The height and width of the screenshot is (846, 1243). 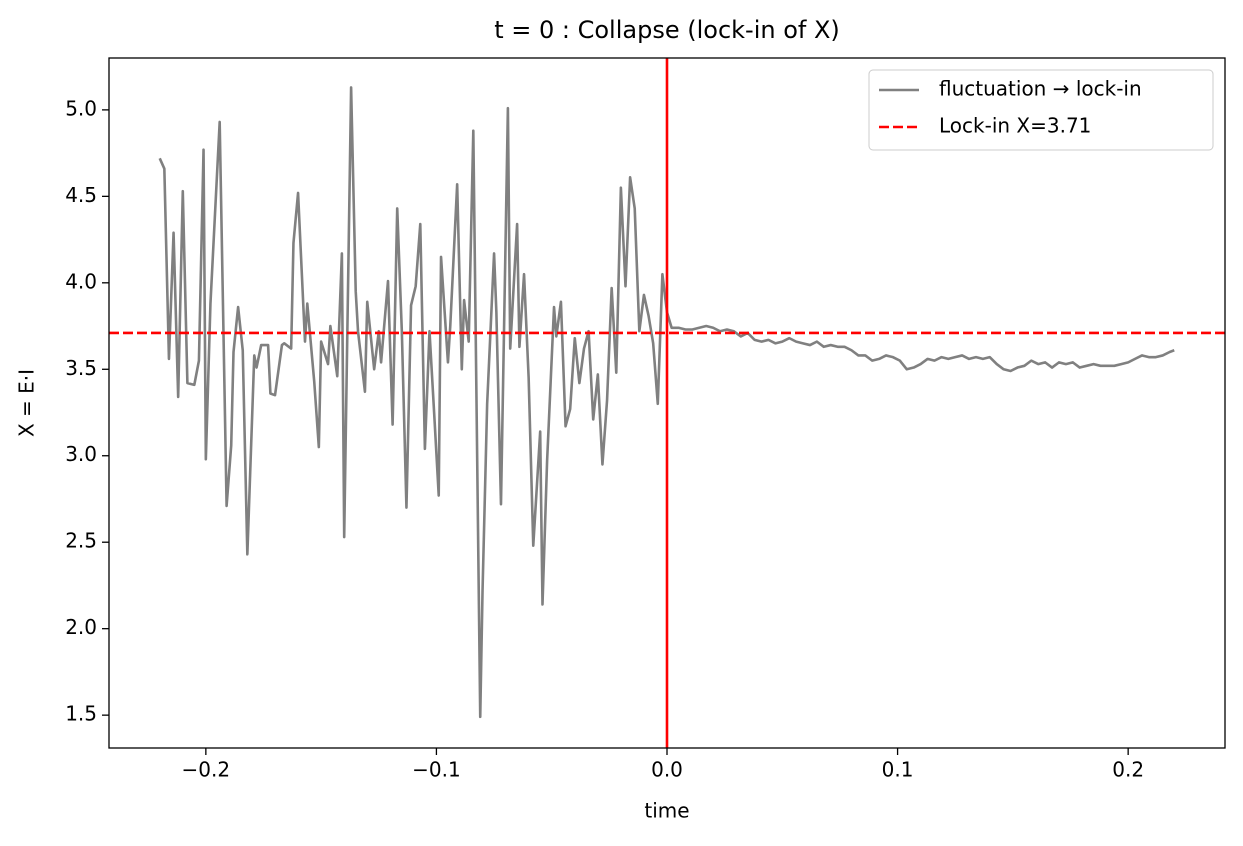 What do you see at coordinates (1128, 770) in the screenshot?
I see `x-tick-label: 0.2` at bounding box center [1128, 770].